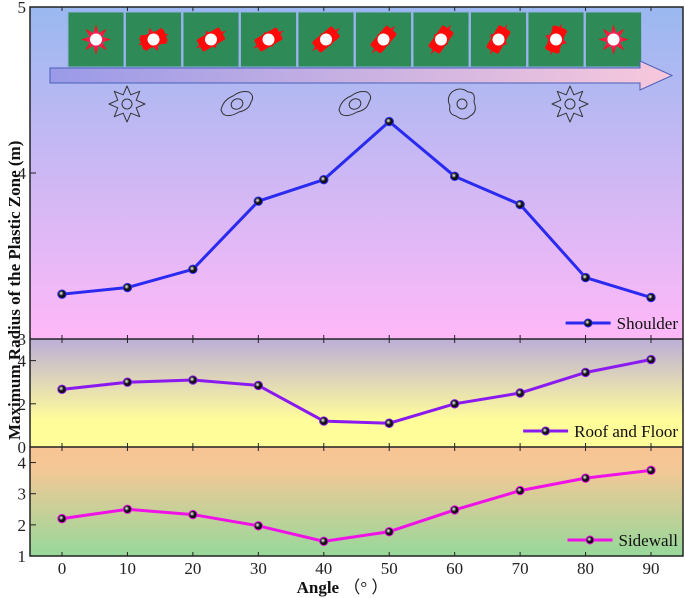  Describe the element at coordinates (649, 540) in the screenshot. I see `legend-label: Sidewall` at that location.